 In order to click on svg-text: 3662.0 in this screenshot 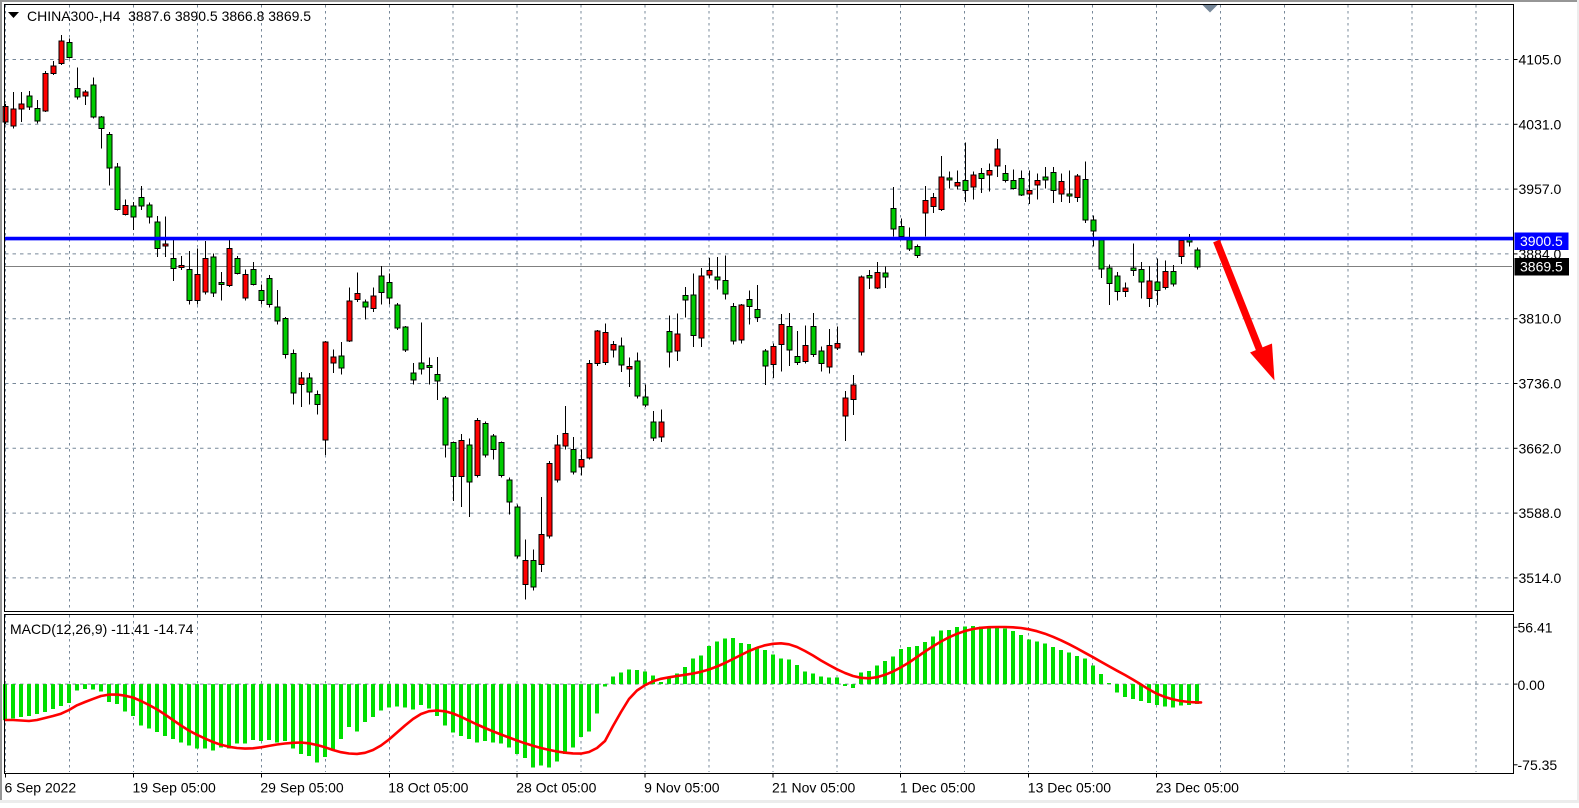, I will do `click(1540, 448)`.